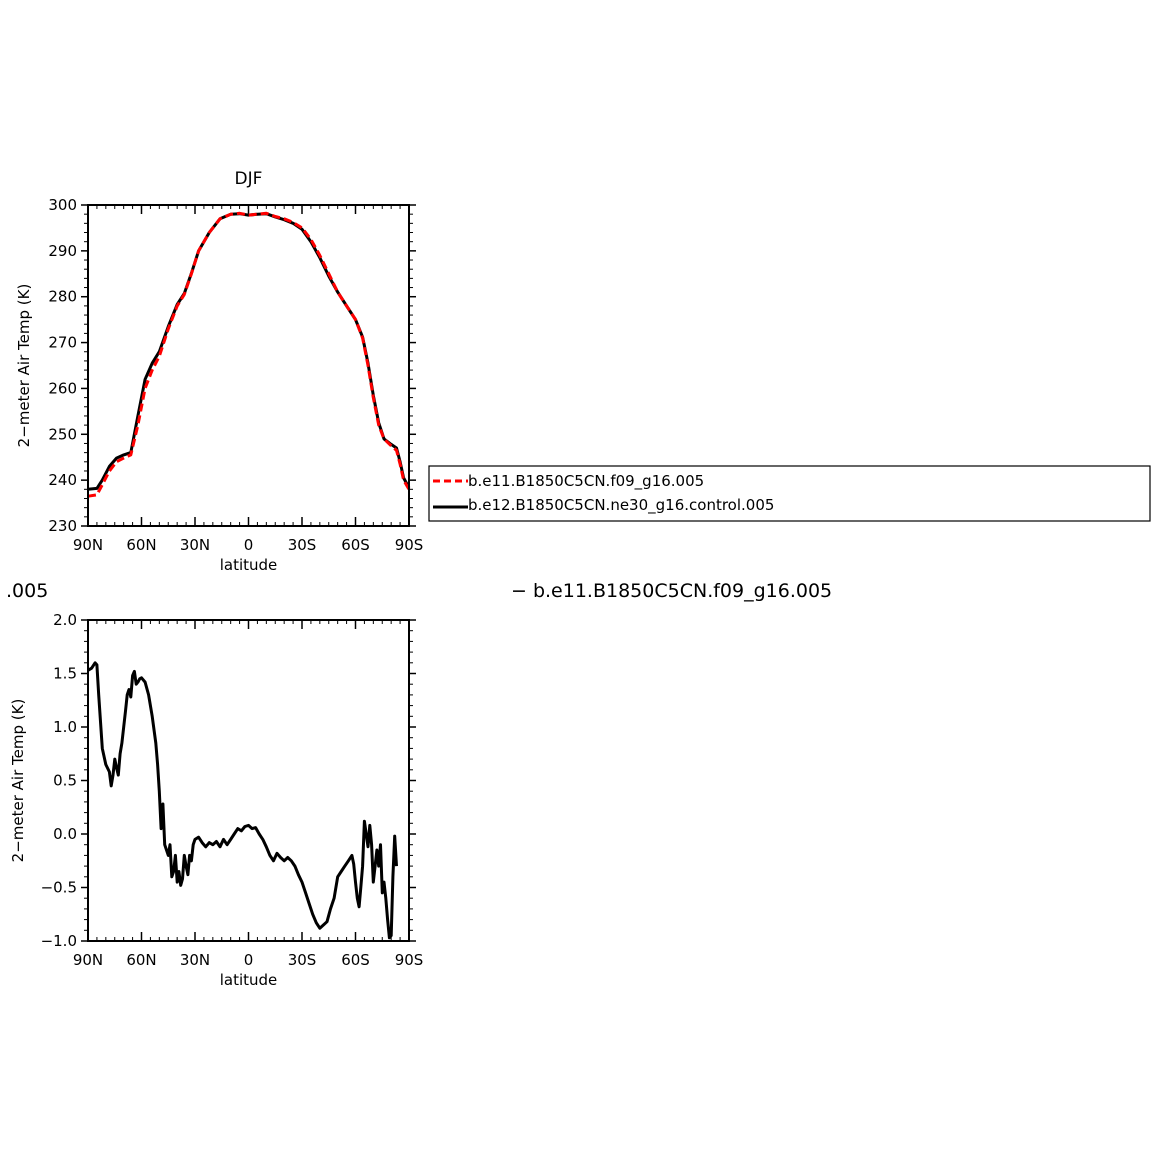 Image resolution: width=1167 pixels, height=1163 pixels. Describe the element at coordinates (65, 727) in the screenshot. I see `y-tick-label: 1.0` at that location.